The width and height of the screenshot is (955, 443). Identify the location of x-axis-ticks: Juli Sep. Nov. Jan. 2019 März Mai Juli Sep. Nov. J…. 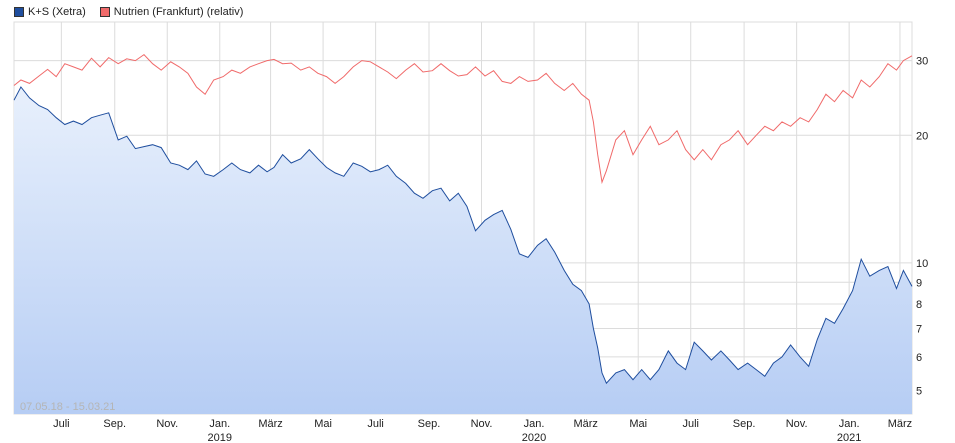
(482, 430).